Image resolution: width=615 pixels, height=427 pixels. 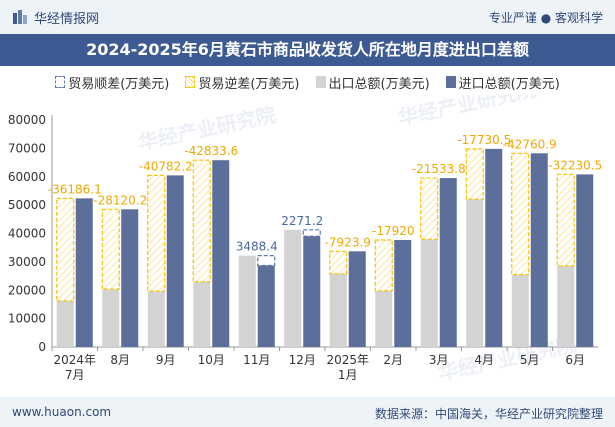 I want to click on x-tick-label: 5月, so click(x=530, y=360).